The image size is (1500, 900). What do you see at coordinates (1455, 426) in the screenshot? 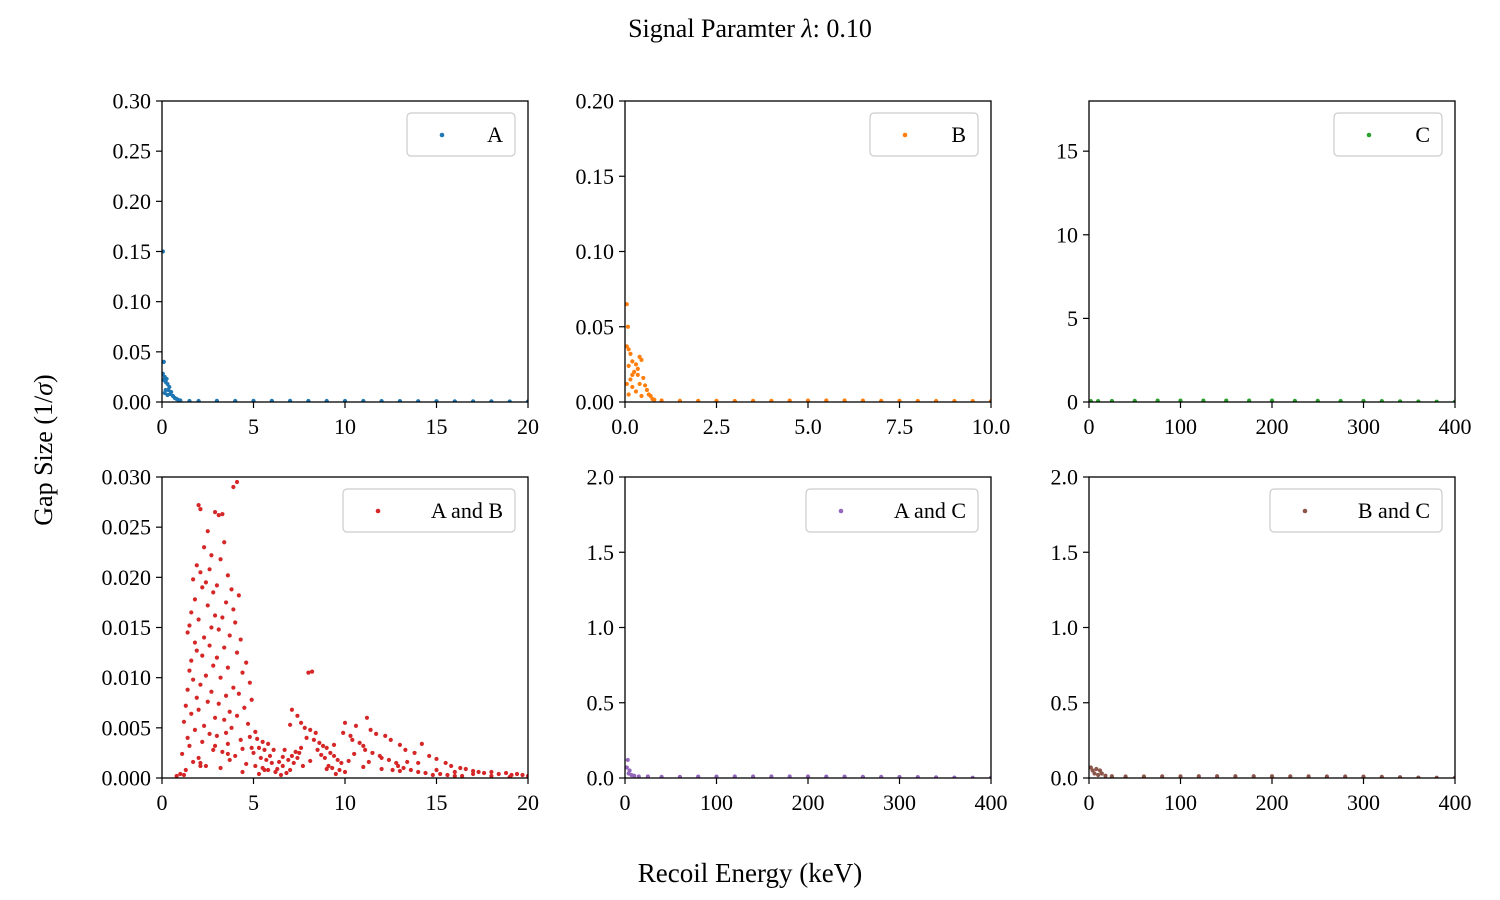
I see `x-tick-label: 400` at bounding box center [1455, 426].